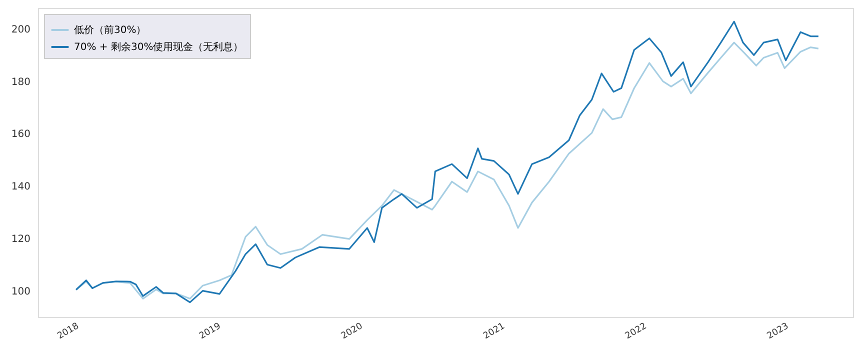 The width and height of the screenshot is (863, 345). Describe the element at coordinates (20, 187) in the screenshot. I see `y-tick-label: 140` at that location.